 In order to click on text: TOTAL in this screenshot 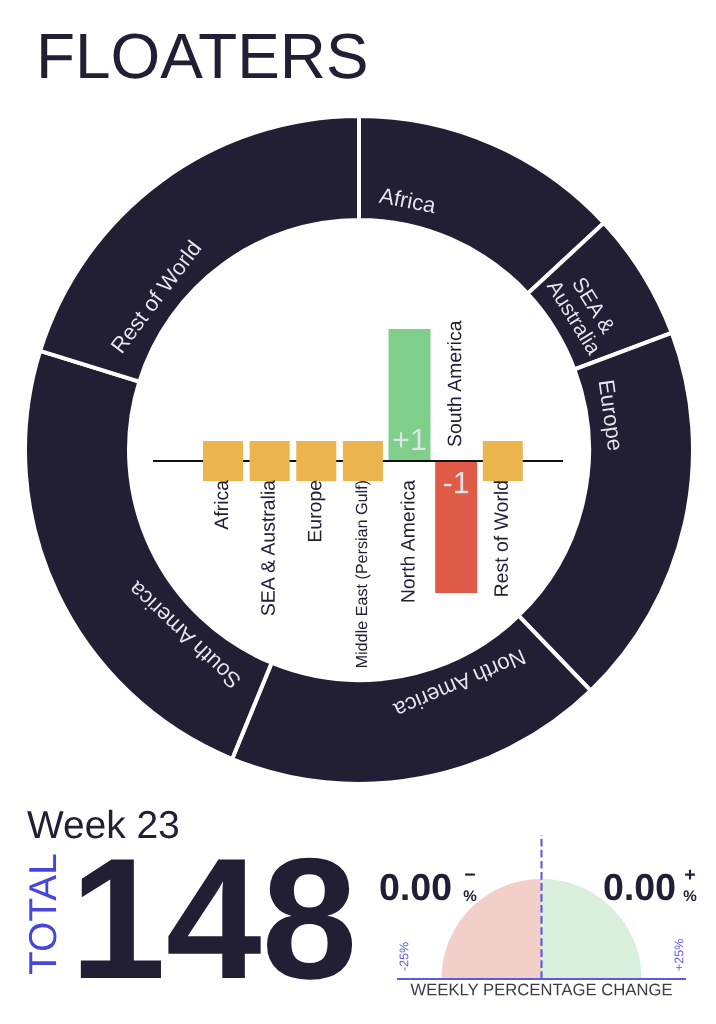, I will do `click(42, 914)`.